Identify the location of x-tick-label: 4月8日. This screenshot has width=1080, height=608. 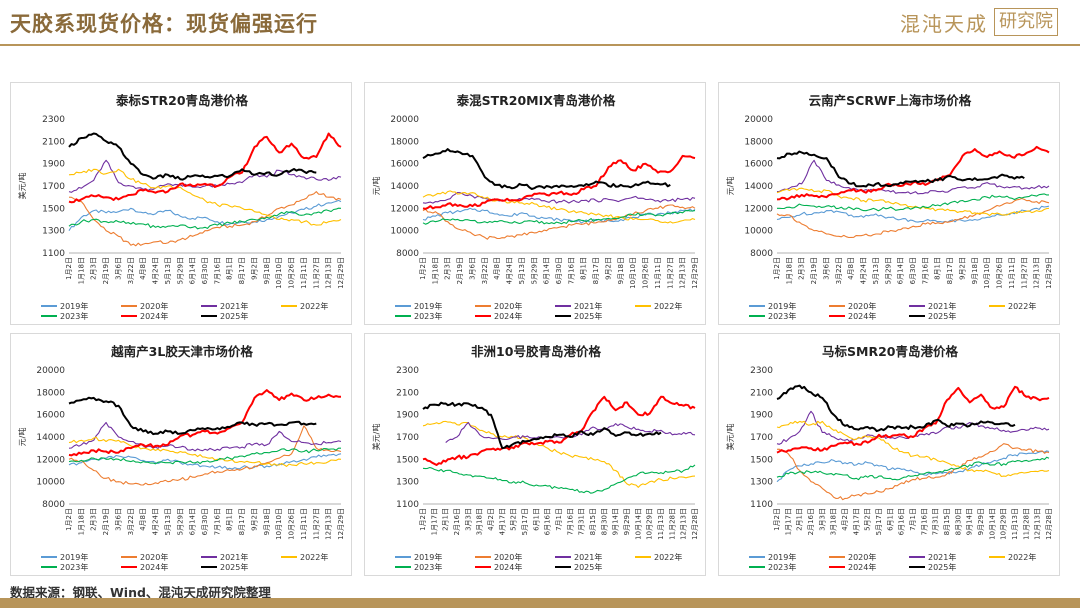
(143, 268).